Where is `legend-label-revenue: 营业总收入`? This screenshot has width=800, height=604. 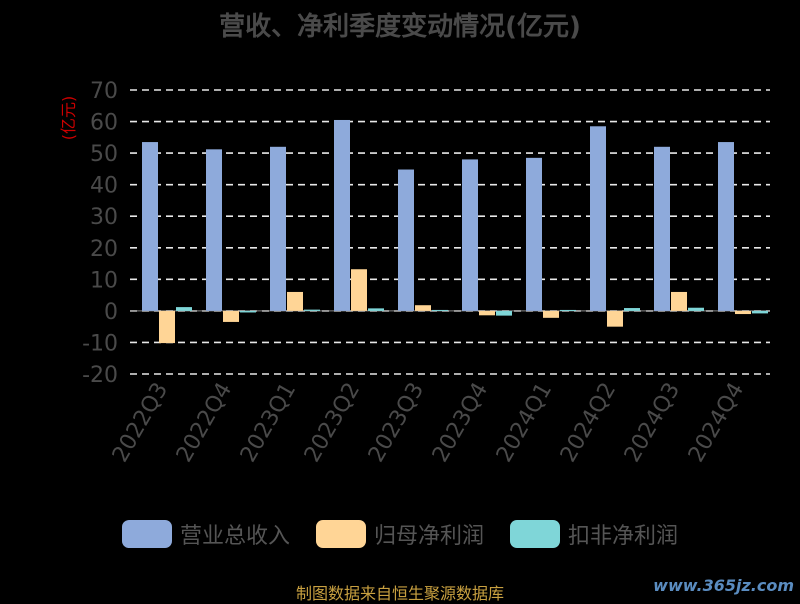
legend-label-revenue: 营业总收入 is located at coordinates (234, 536).